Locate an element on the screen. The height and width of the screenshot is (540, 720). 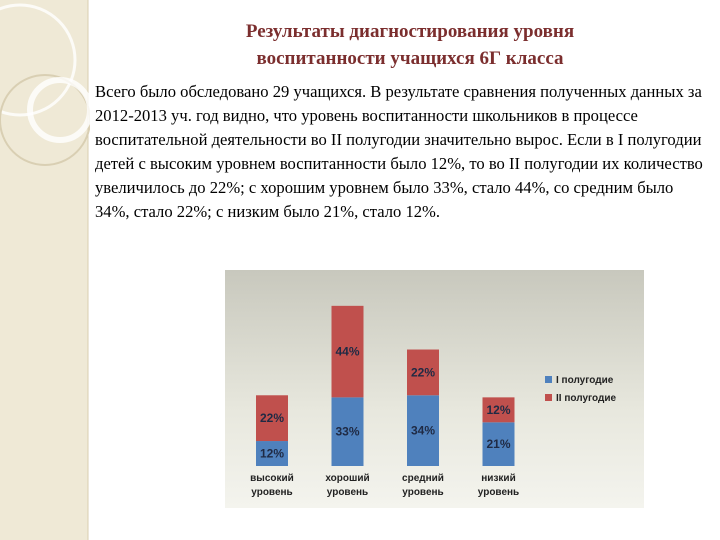
value-label: 34% is located at coordinates (423, 431).